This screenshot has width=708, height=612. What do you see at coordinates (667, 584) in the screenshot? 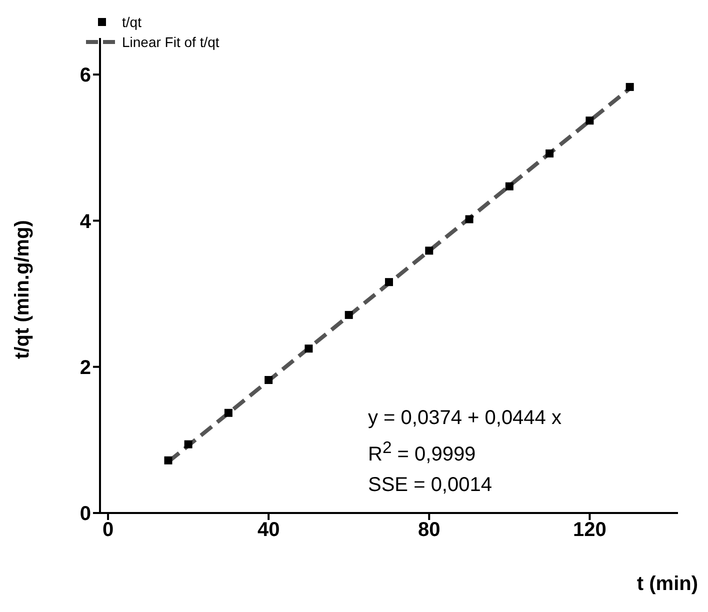
I see `x-axis-title: t (min)` at bounding box center [667, 584].